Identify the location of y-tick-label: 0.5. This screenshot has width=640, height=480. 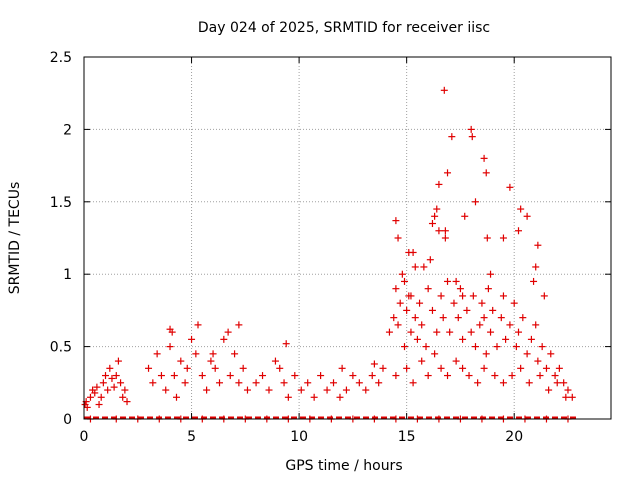
(61, 348).